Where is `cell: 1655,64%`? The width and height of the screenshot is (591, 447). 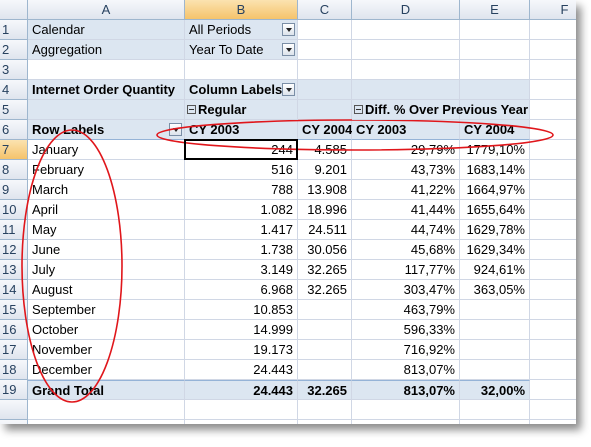
cell: 1655,64% is located at coordinates (495, 210).